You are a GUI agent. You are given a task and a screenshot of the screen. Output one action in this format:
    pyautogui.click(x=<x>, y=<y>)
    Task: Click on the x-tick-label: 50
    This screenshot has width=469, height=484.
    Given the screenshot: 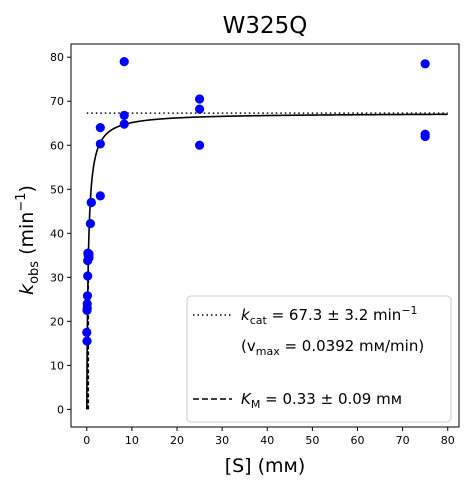 What is the action you would take?
    pyautogui.click(x=312, y=440)
    